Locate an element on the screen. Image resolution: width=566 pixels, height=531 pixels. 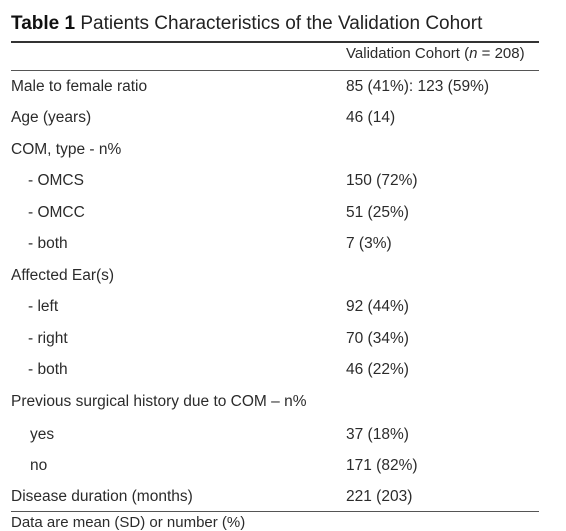
table-header-rule is located at coordinates (275, 70).